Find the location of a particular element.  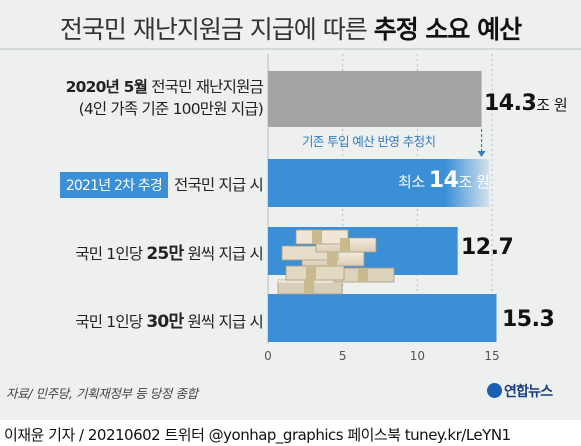

row-label-2020: 2020년 5월 전국민 재난지원금 (4인 가족 기준 100만원 지급) is located at coordinates (164, 98).